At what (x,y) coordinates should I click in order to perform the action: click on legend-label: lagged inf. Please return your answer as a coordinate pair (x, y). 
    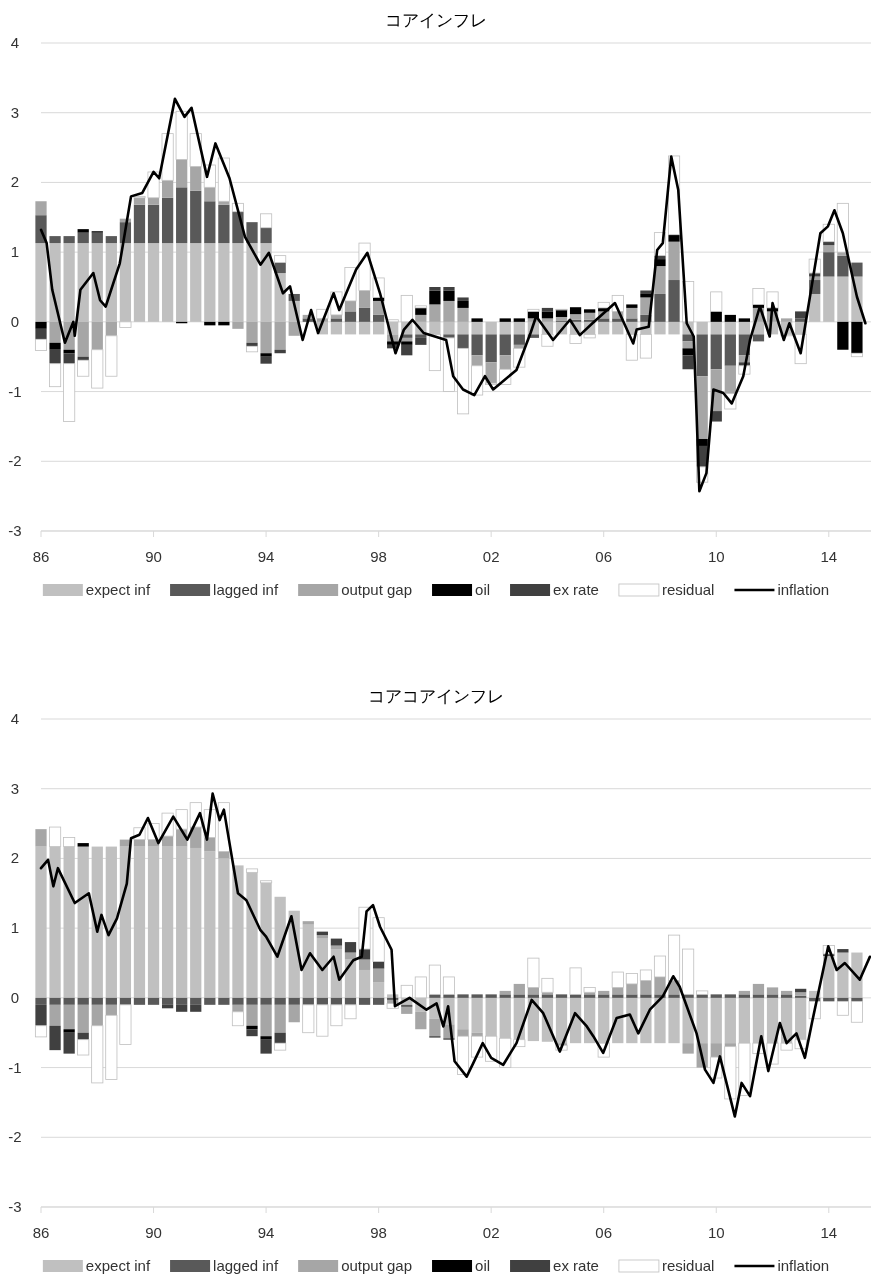
    Looking at the image, I should click on (246, 1265).